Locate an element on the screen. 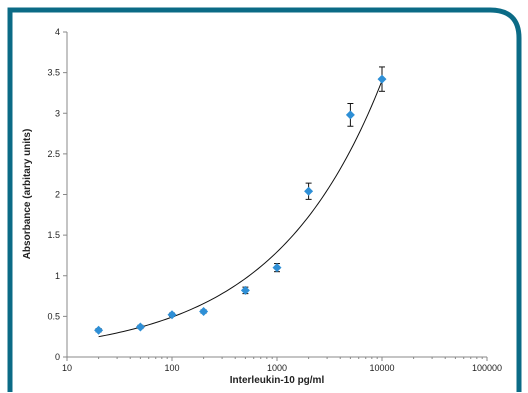 The width and height of the screenshot is (528, 393). y-tick-label: 3 is located at coordinates (57, 113).